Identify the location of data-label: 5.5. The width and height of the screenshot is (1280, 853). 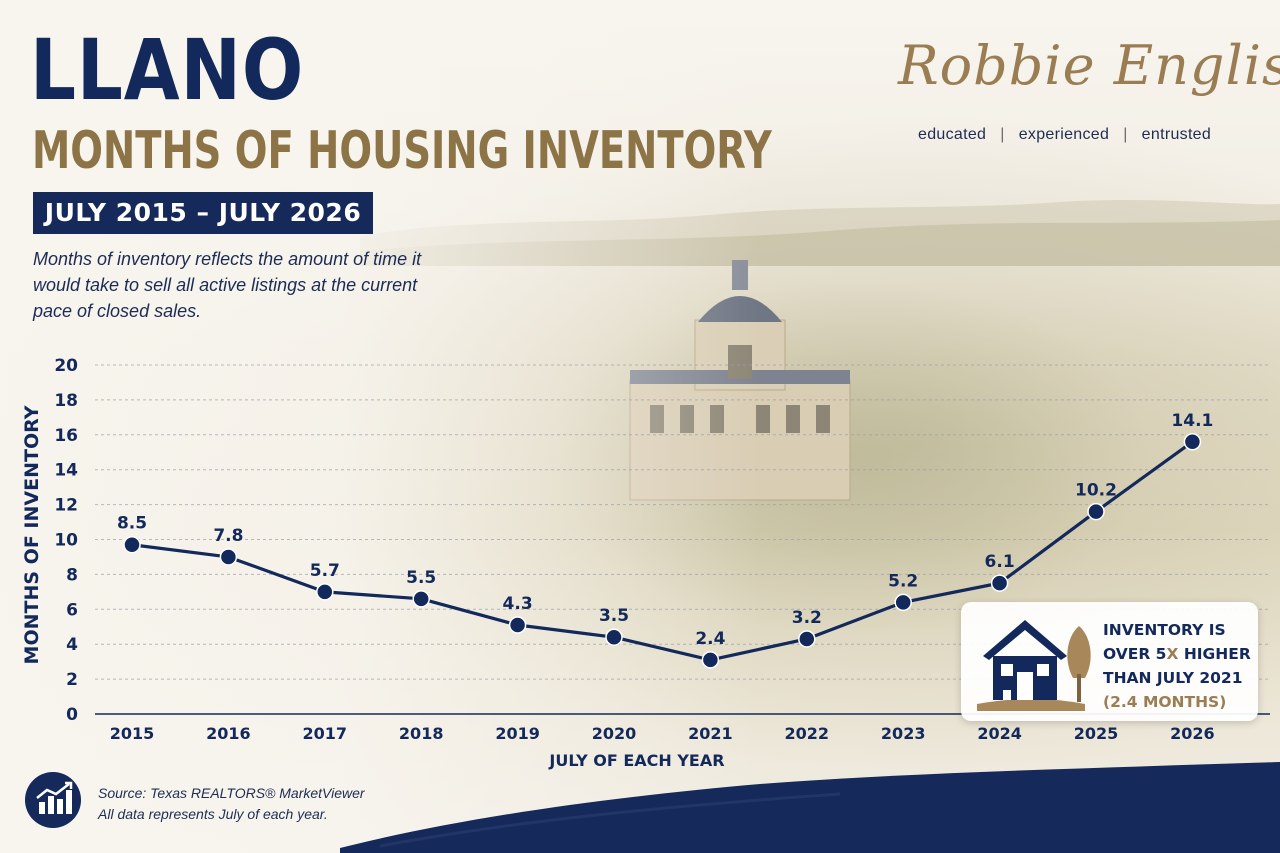
(421, 578).